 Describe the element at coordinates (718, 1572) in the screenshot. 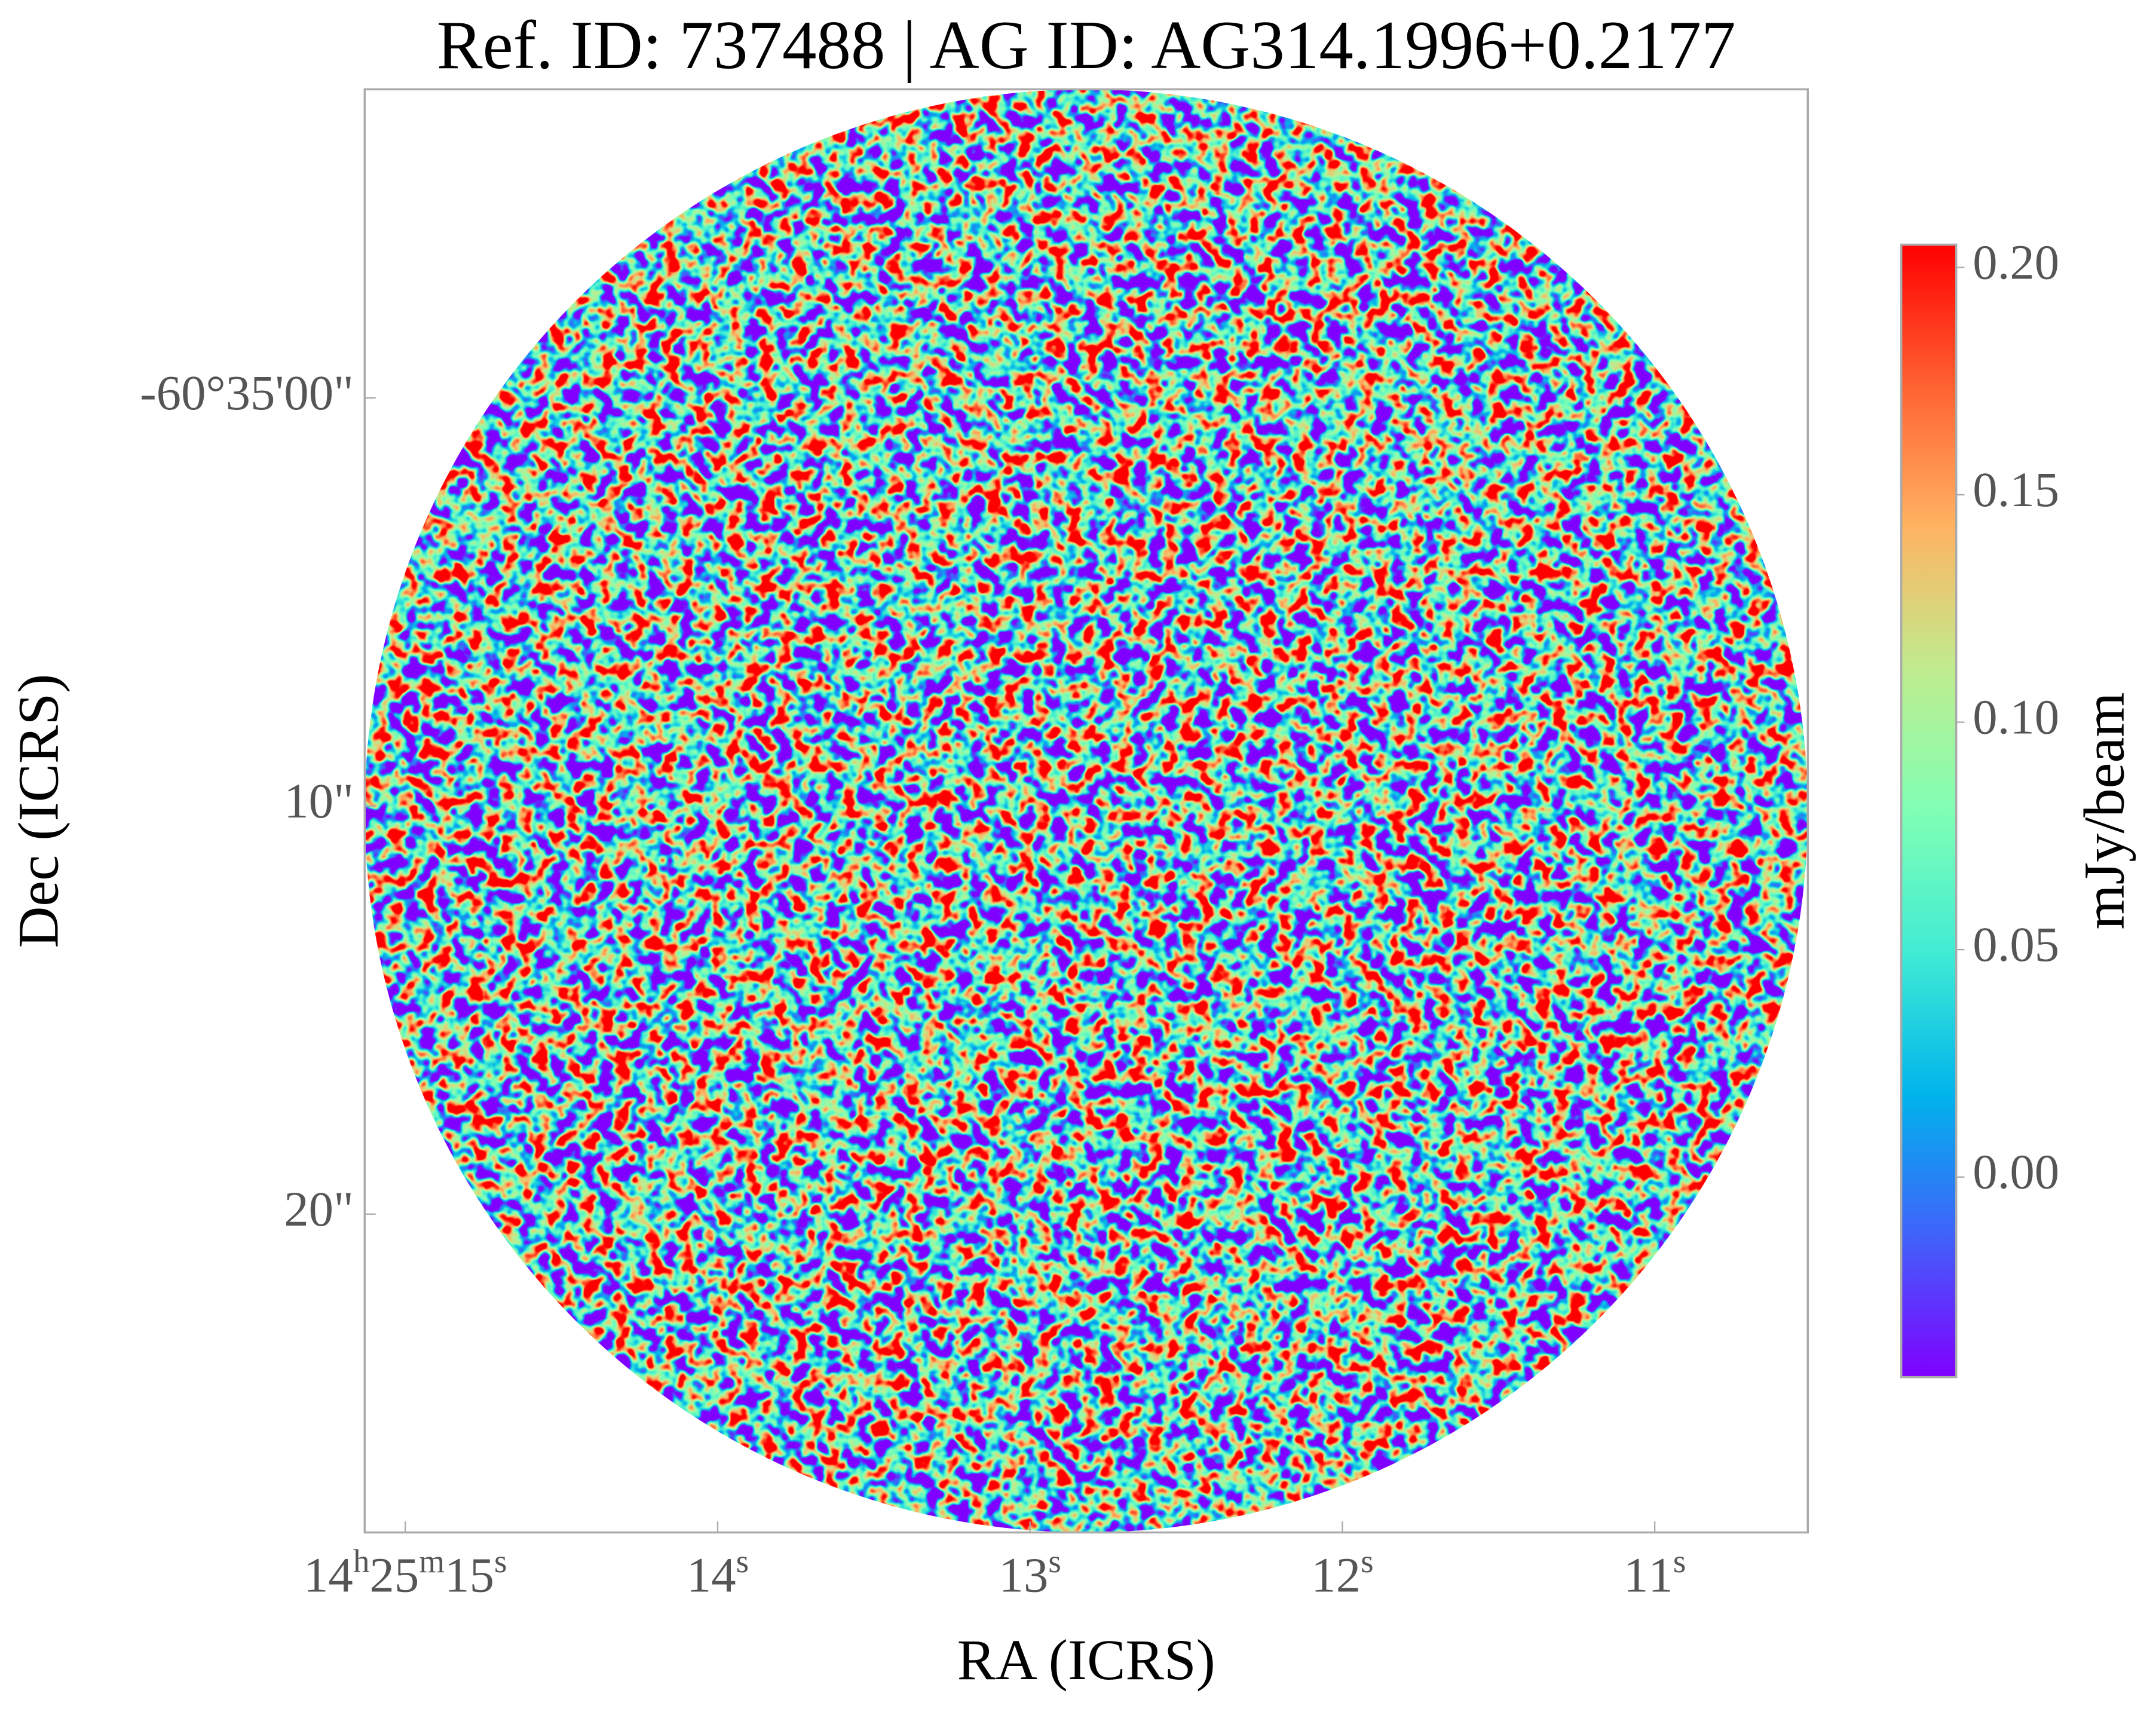

I see `x-tick-label: 14s` at that location.